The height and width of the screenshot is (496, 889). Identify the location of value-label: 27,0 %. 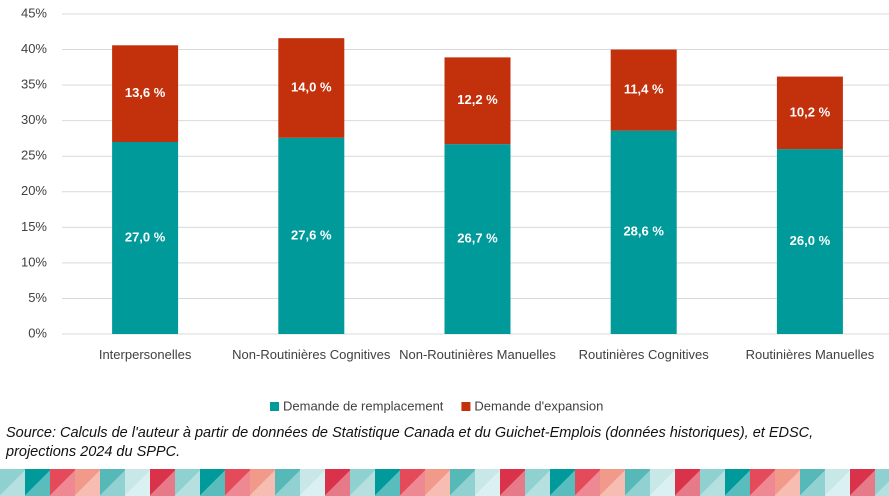
(145, 236).